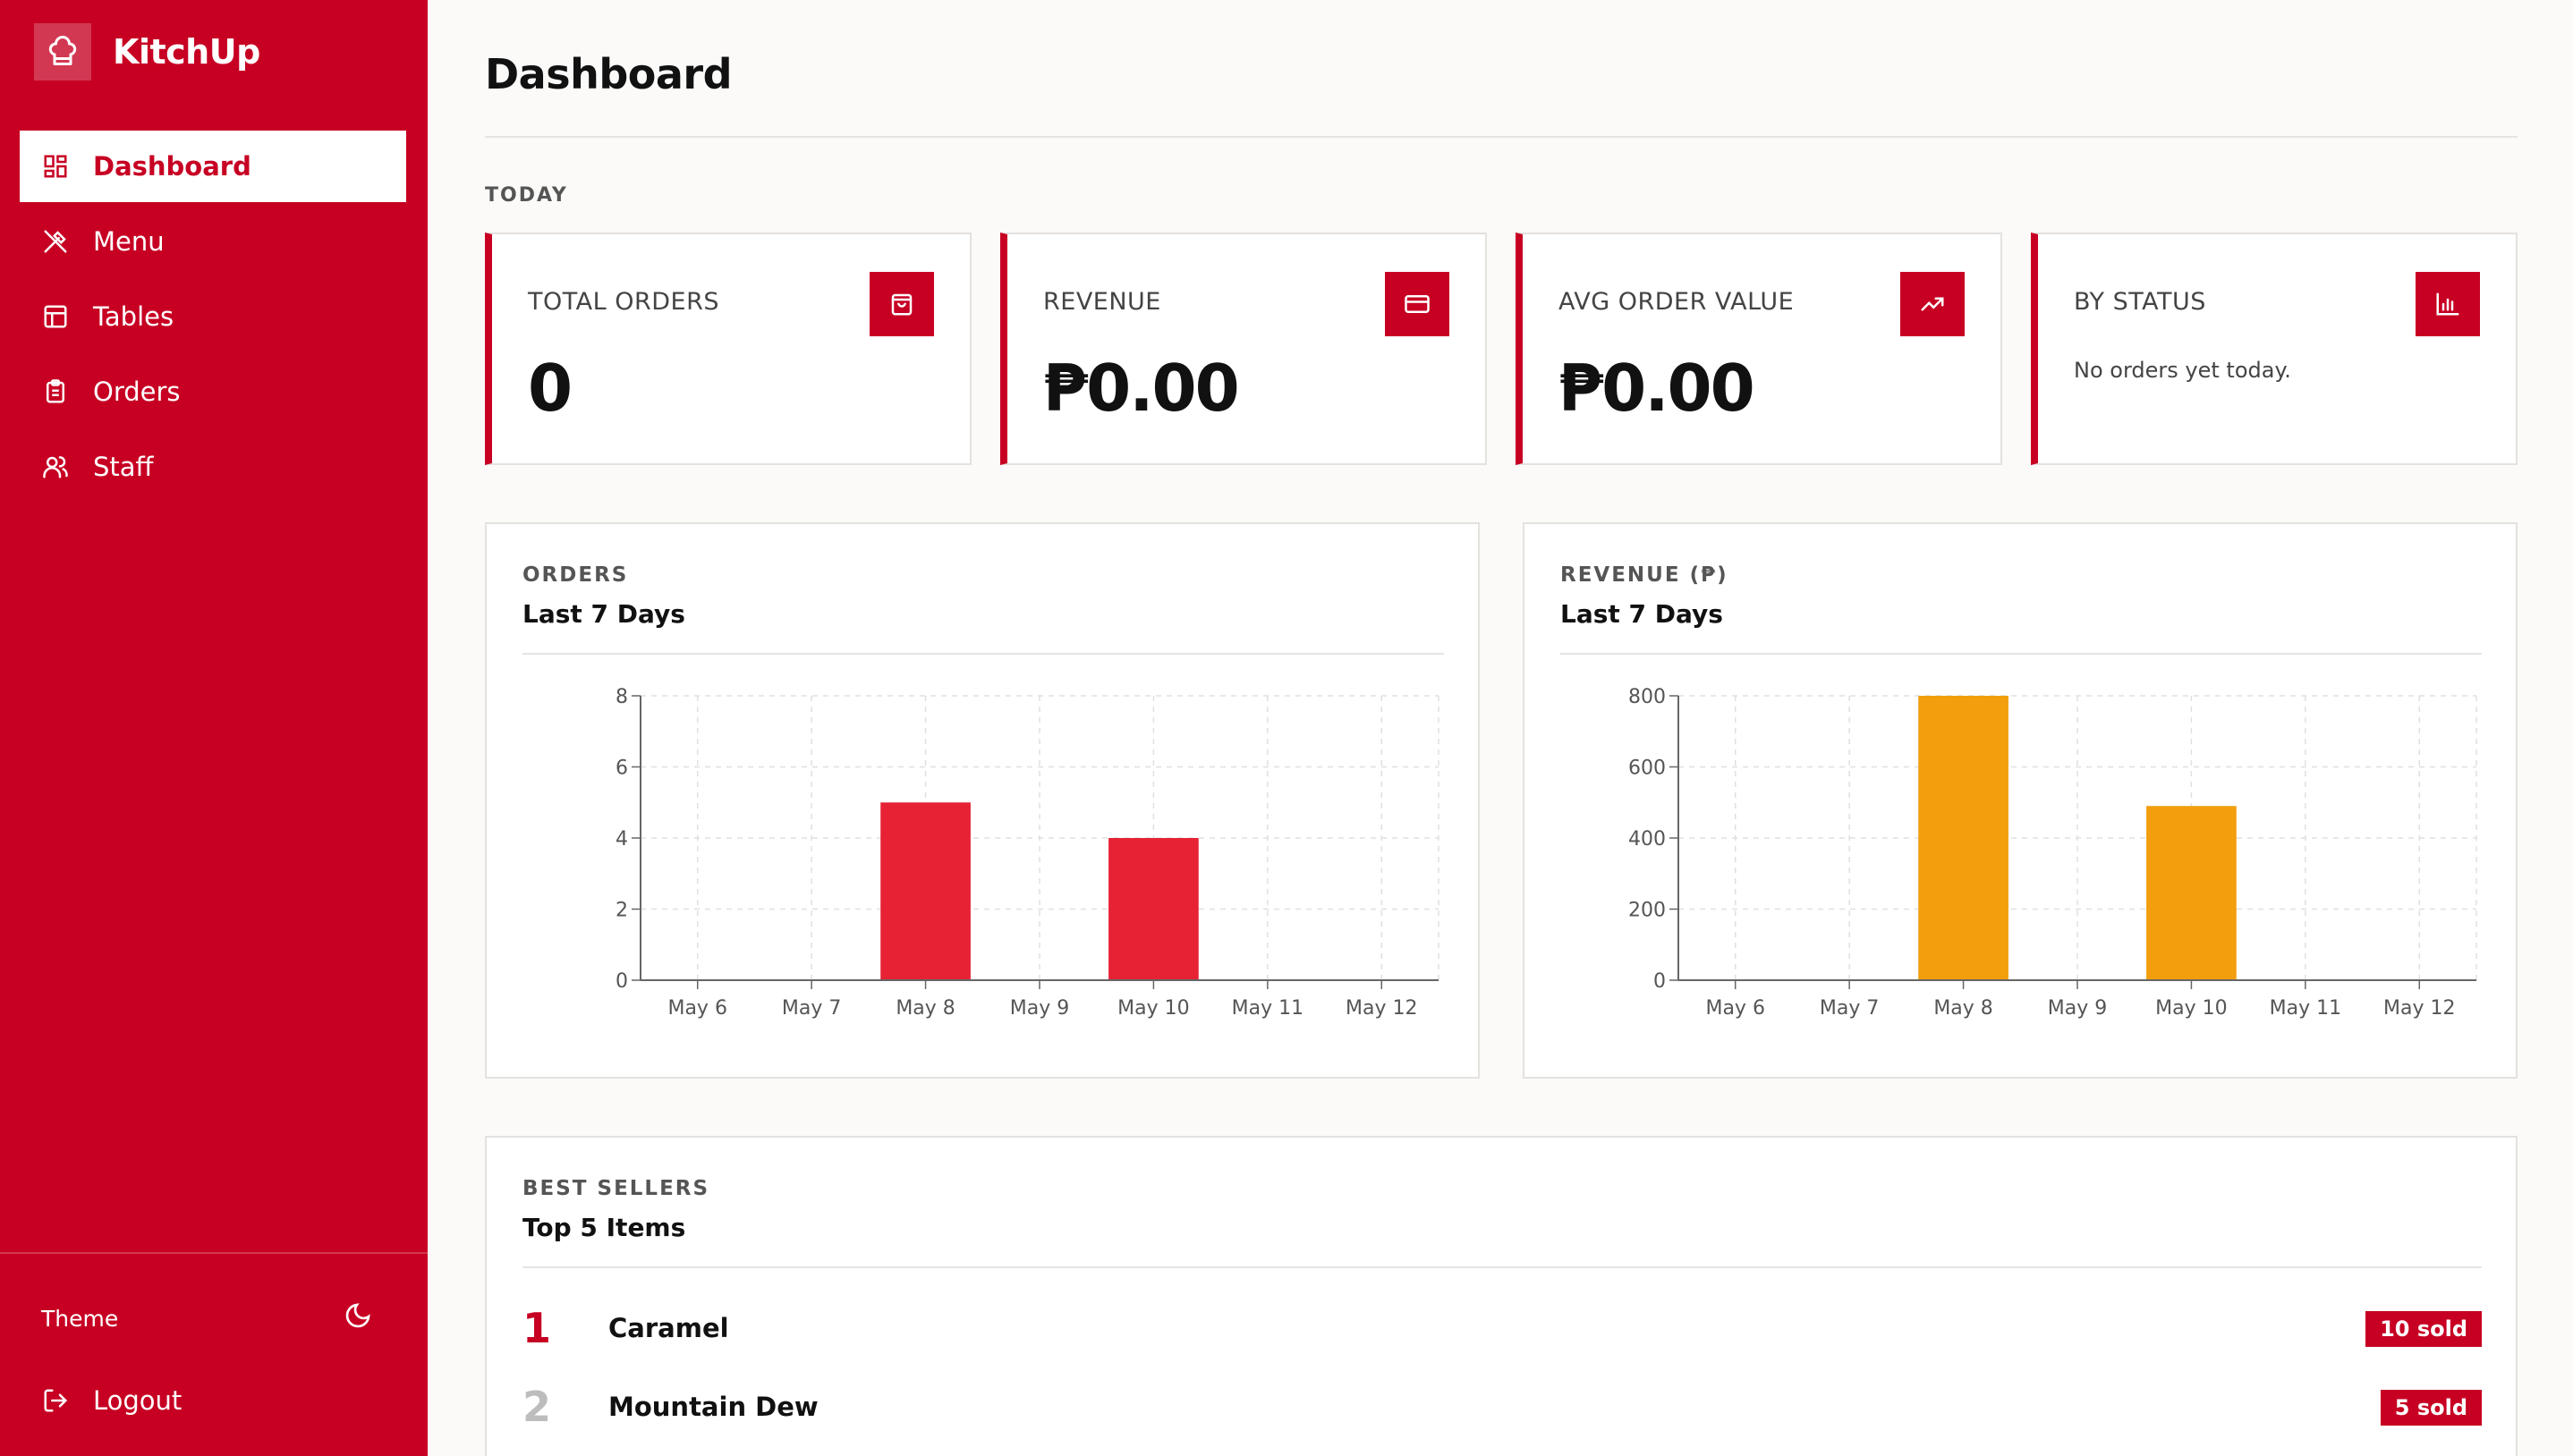 The image size is (2573, 1456). I want to click on stat-label: REVENUE, so click(1102, 302).